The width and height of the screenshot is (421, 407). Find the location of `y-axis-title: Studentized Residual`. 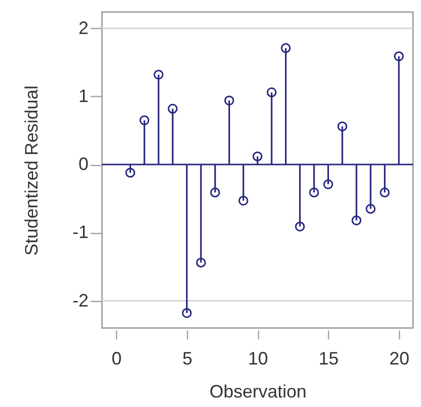

y-axis-title: Studentized Residual is located at coordinates (32, 170).